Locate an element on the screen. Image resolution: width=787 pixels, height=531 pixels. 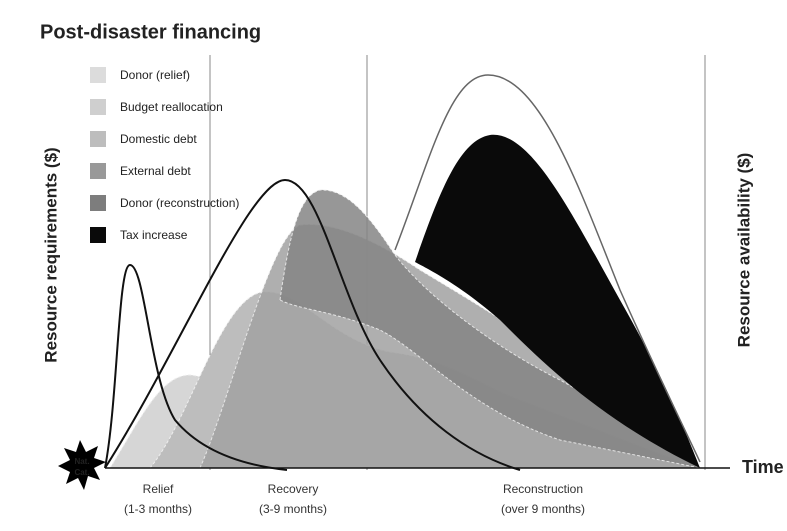
x-axis-label: Time is located at coordinates (763, 467).